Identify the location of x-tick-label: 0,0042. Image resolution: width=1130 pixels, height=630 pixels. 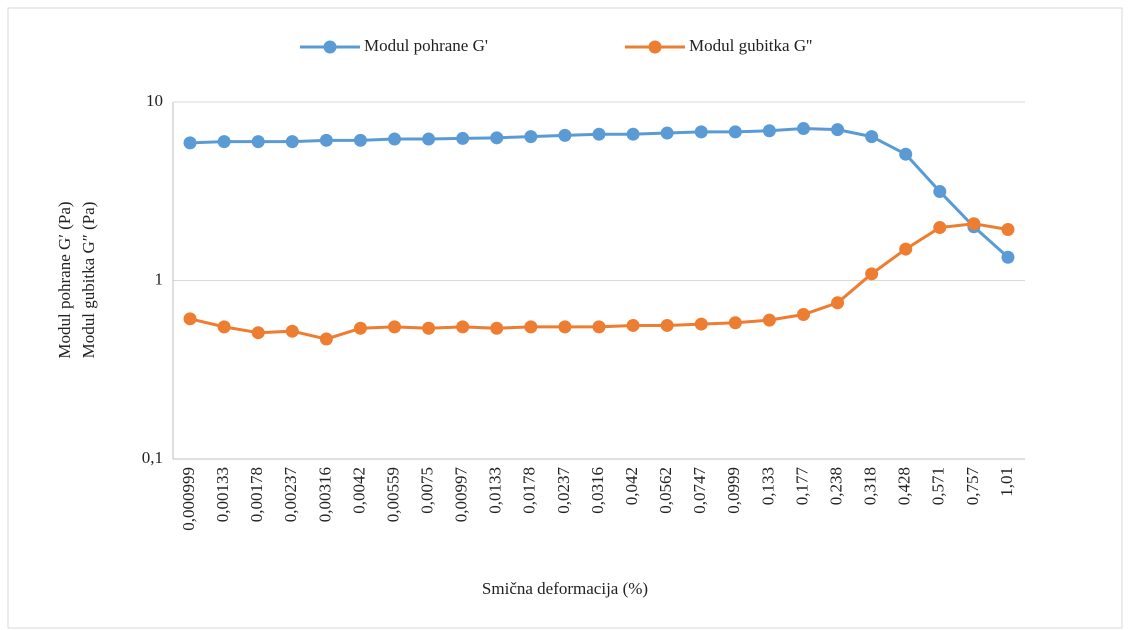
(358, 490).